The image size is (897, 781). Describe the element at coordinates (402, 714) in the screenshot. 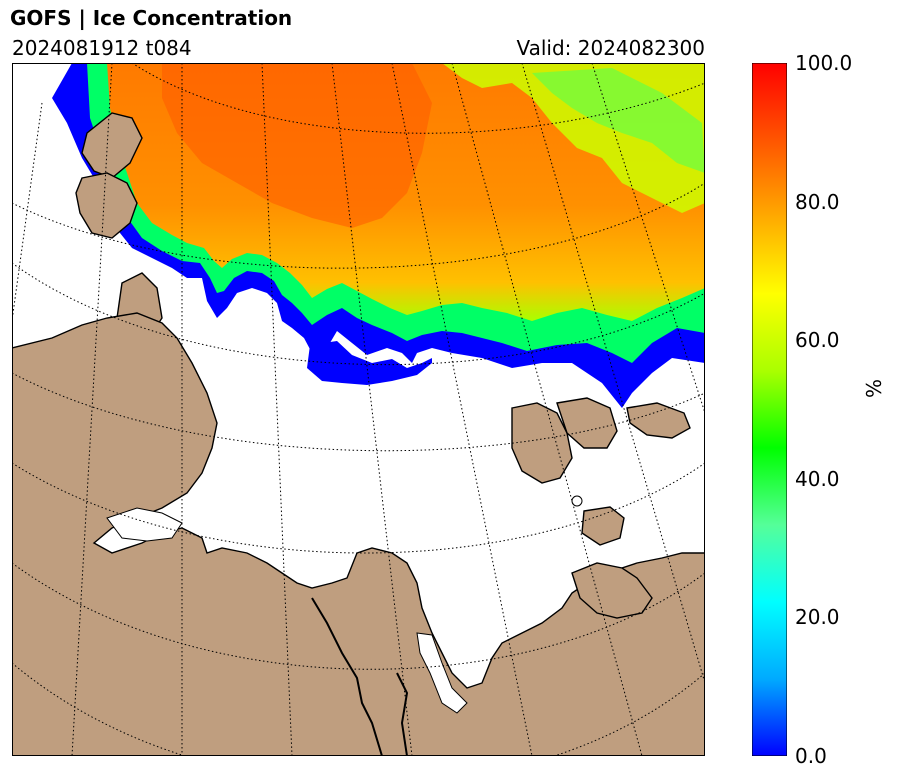

I see `river-yenisei` at that location.